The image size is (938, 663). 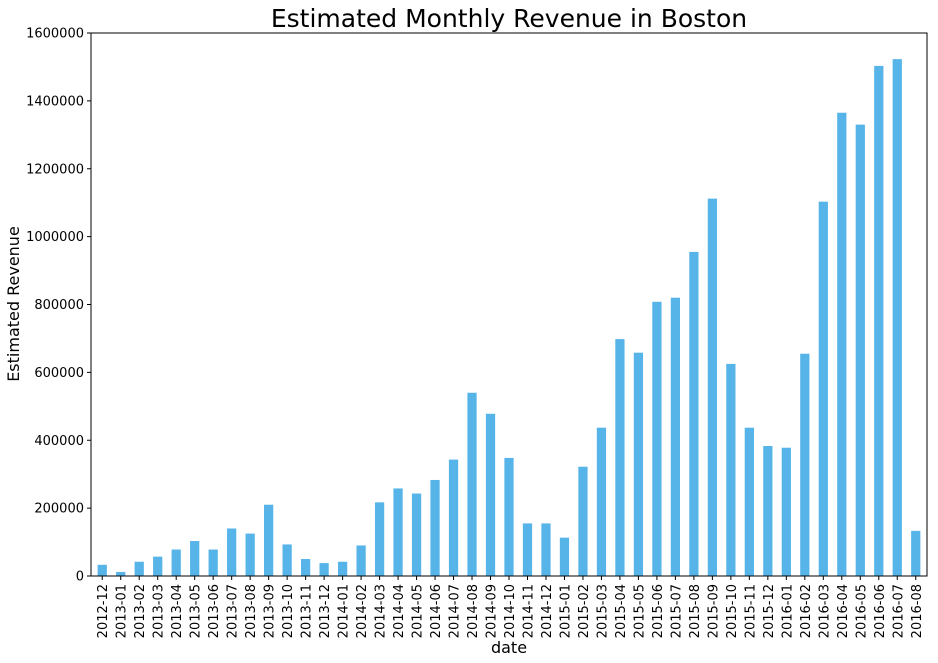 I want to click on x-tick-label: 2015-11, so click(x=750, y=611).